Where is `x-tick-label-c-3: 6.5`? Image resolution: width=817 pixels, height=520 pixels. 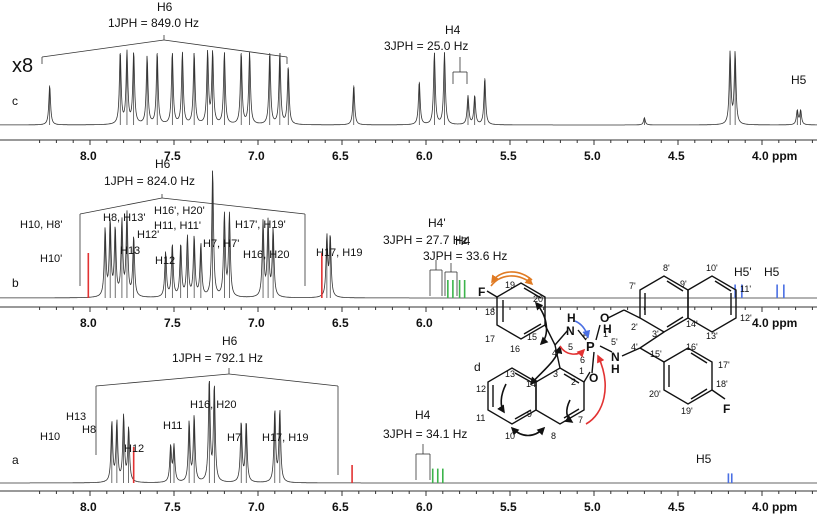
x-tick-label-c-3: 6.5 is located at coordinates (340, 156).